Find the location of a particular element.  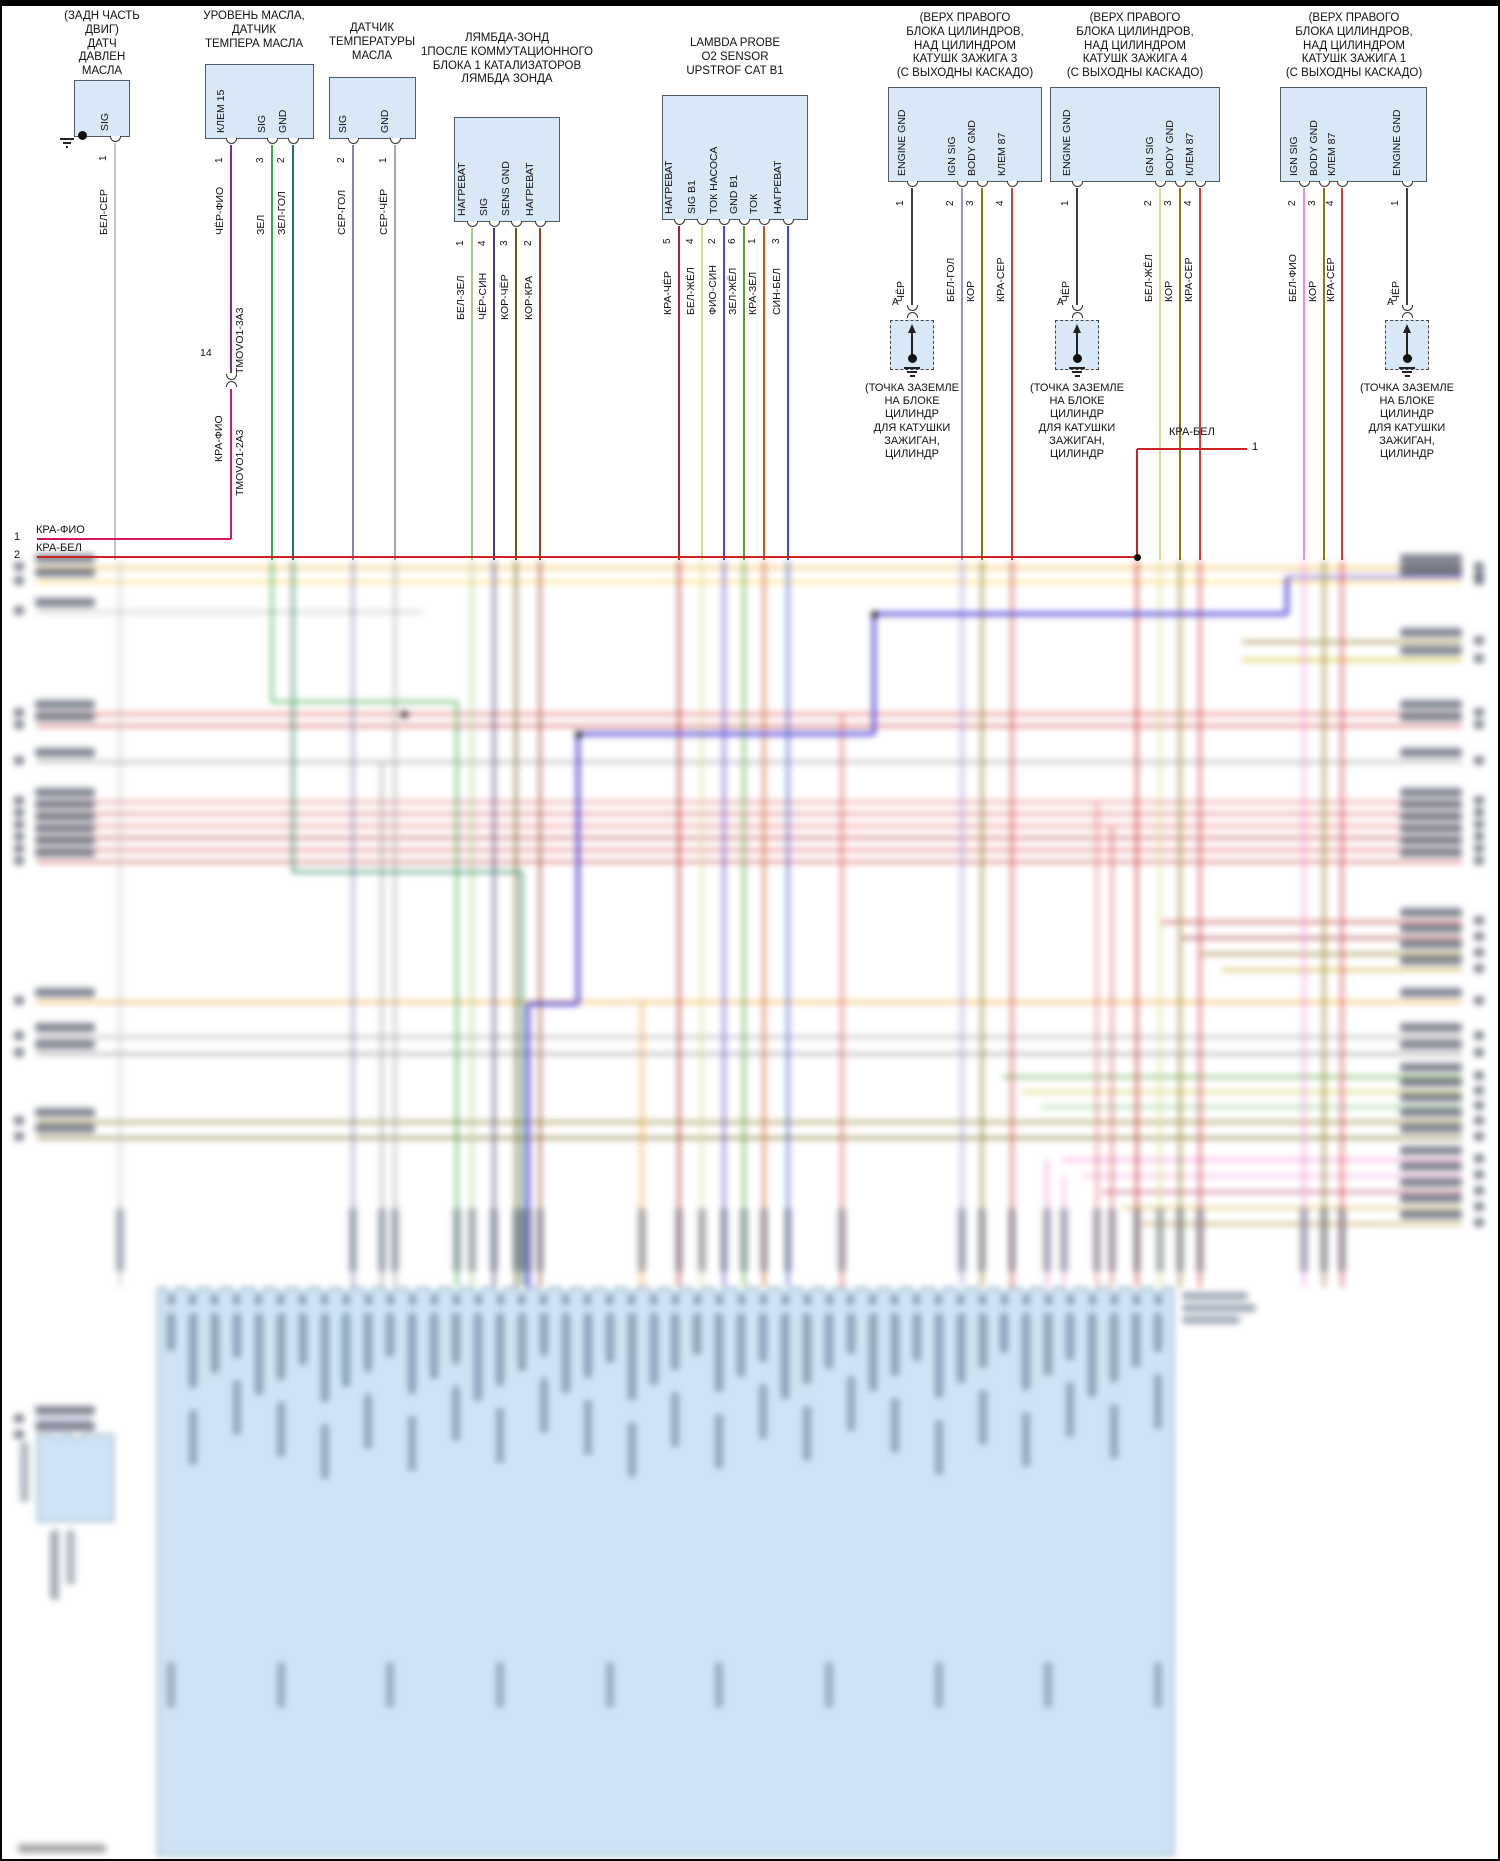

lambda-probe-after-cat-wire-label: КОР-КРА is located at coordinates (529, 297).